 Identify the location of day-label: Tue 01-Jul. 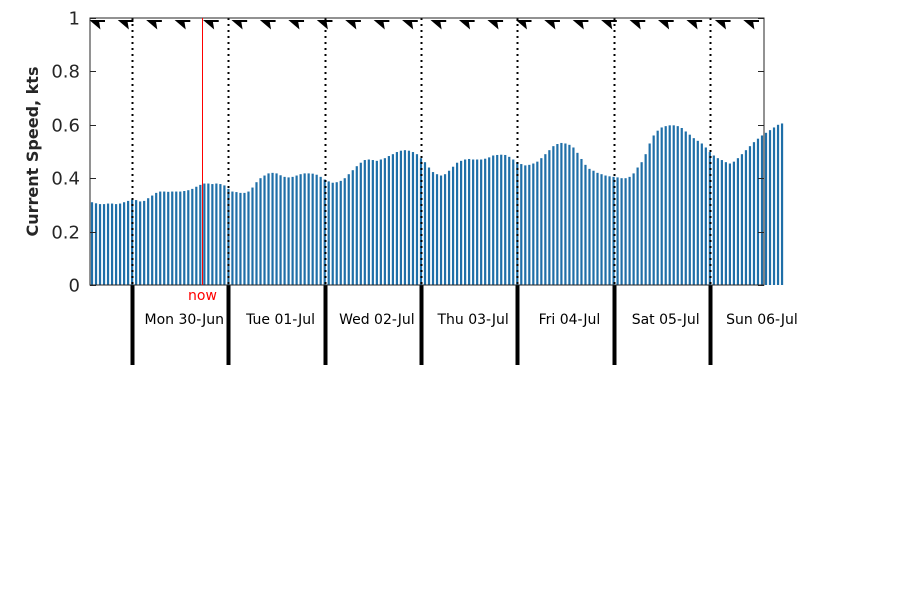
(280, 320).